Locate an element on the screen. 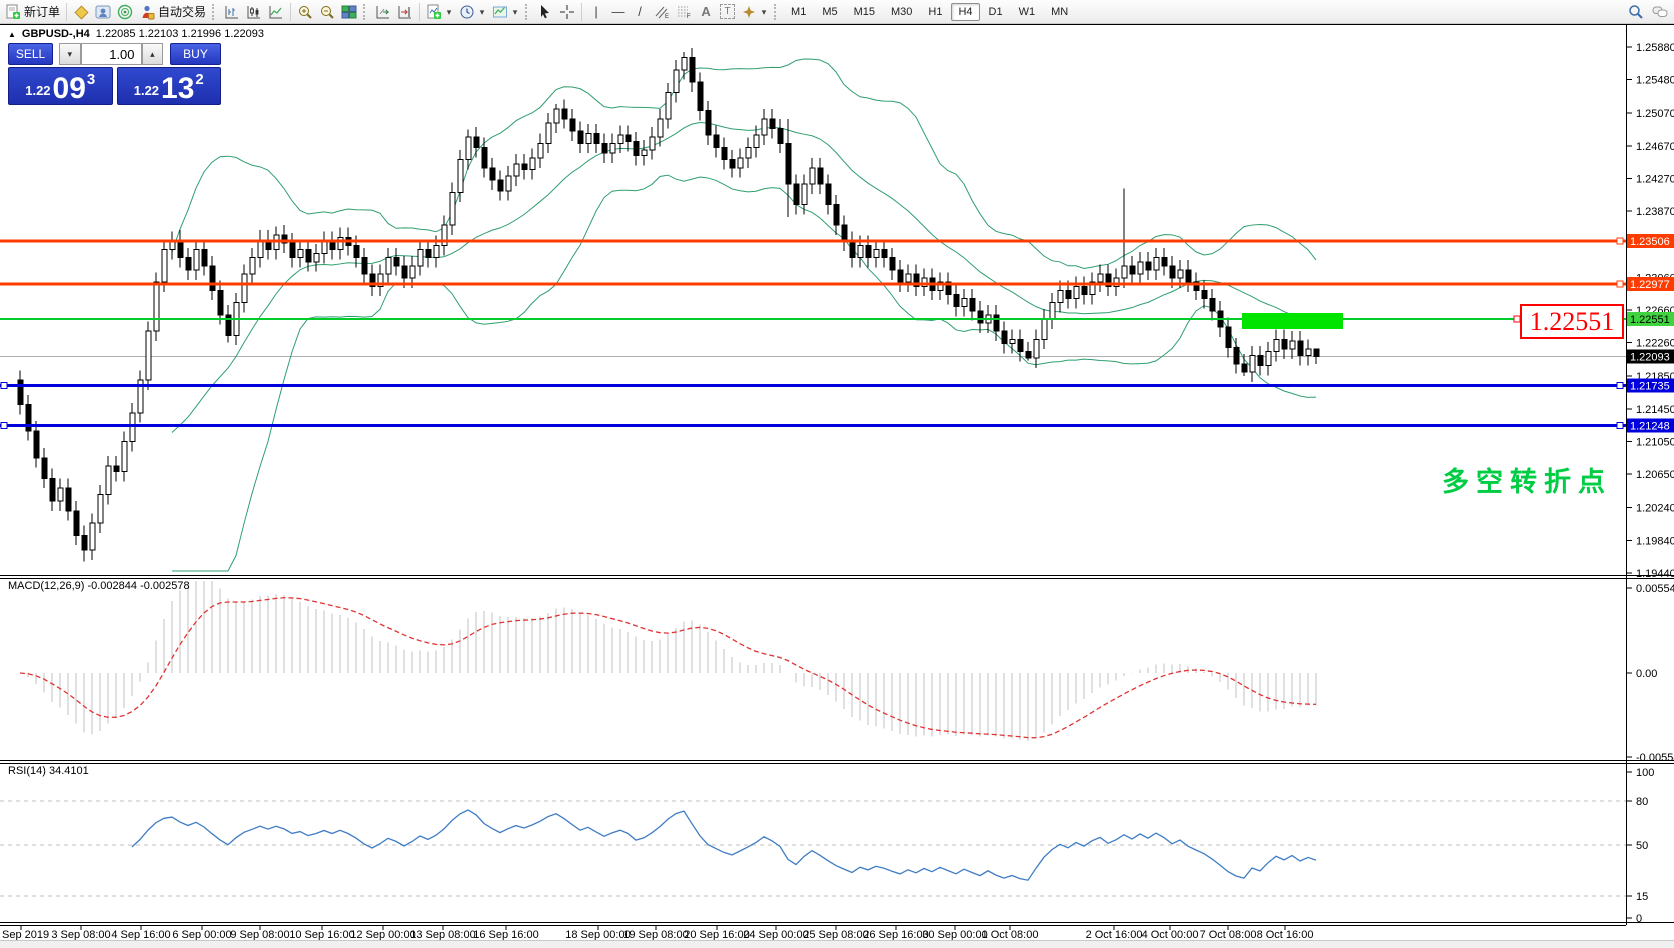 The width and height of the screenshot is (1674, 948). sell-price-panel: 1.22 09 3 is located at coordinates (60, 86).